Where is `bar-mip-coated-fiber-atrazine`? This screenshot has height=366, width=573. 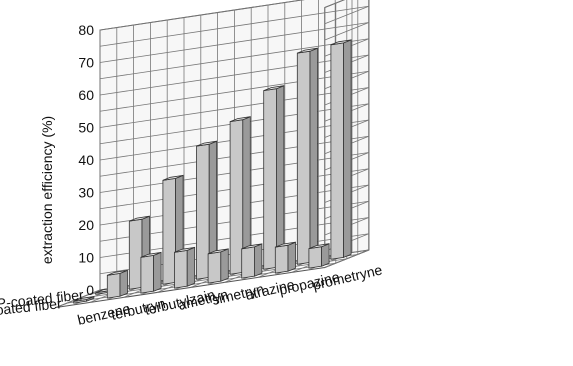
bar-mip-coated-fiber-atrazine is located at coordinates (274, 177).